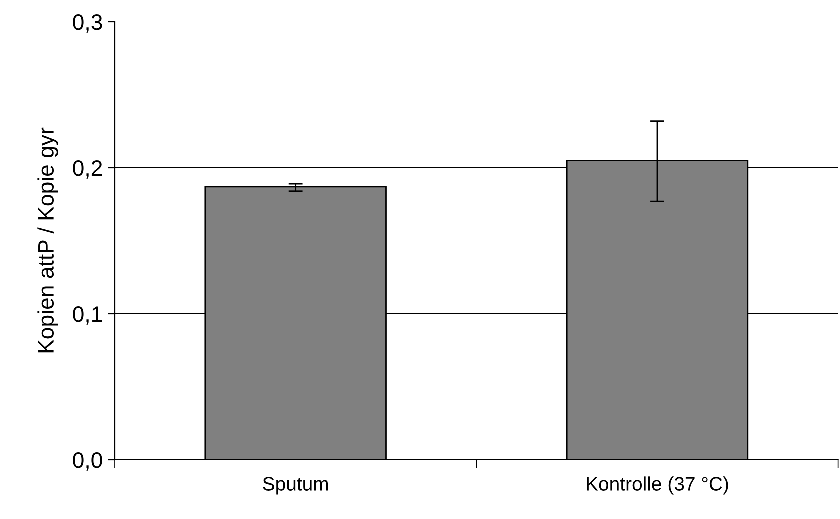 The image size is (840, 519). Describe the element at coordinates (87, 23) in the screenshot. I see `y-tick-label: 0,3` at that location.